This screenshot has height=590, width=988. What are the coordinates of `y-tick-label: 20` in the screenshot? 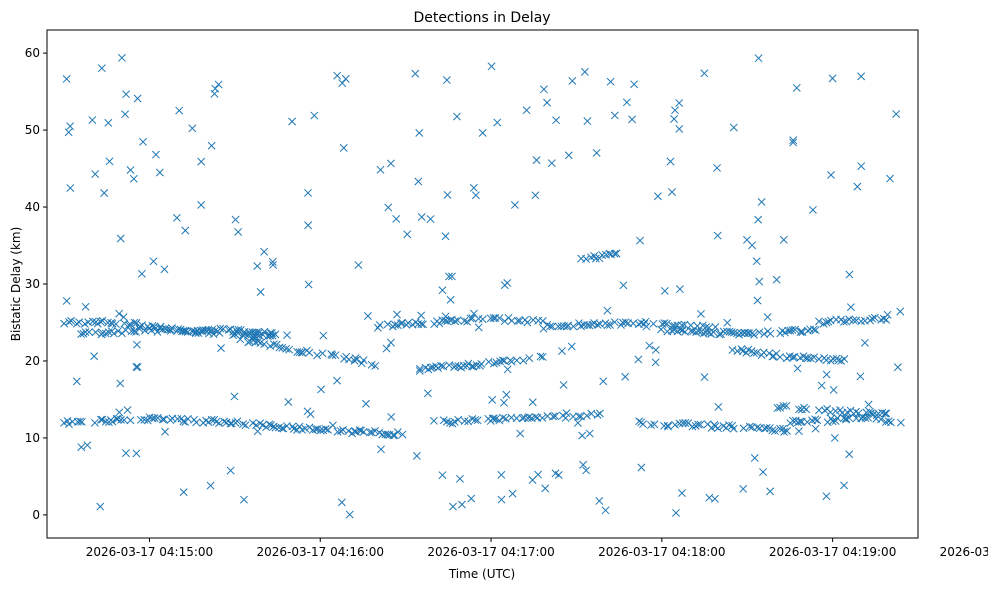 It's located at (32, 361).